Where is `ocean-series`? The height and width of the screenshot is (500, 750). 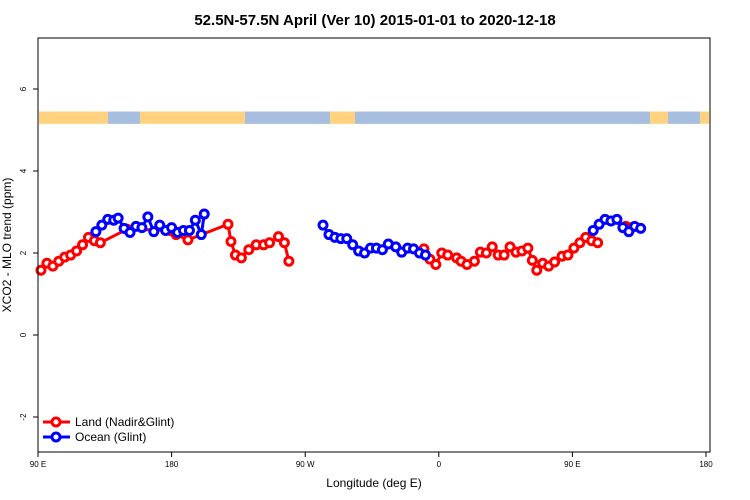 ocean-series is located at coordinates (368, 234).